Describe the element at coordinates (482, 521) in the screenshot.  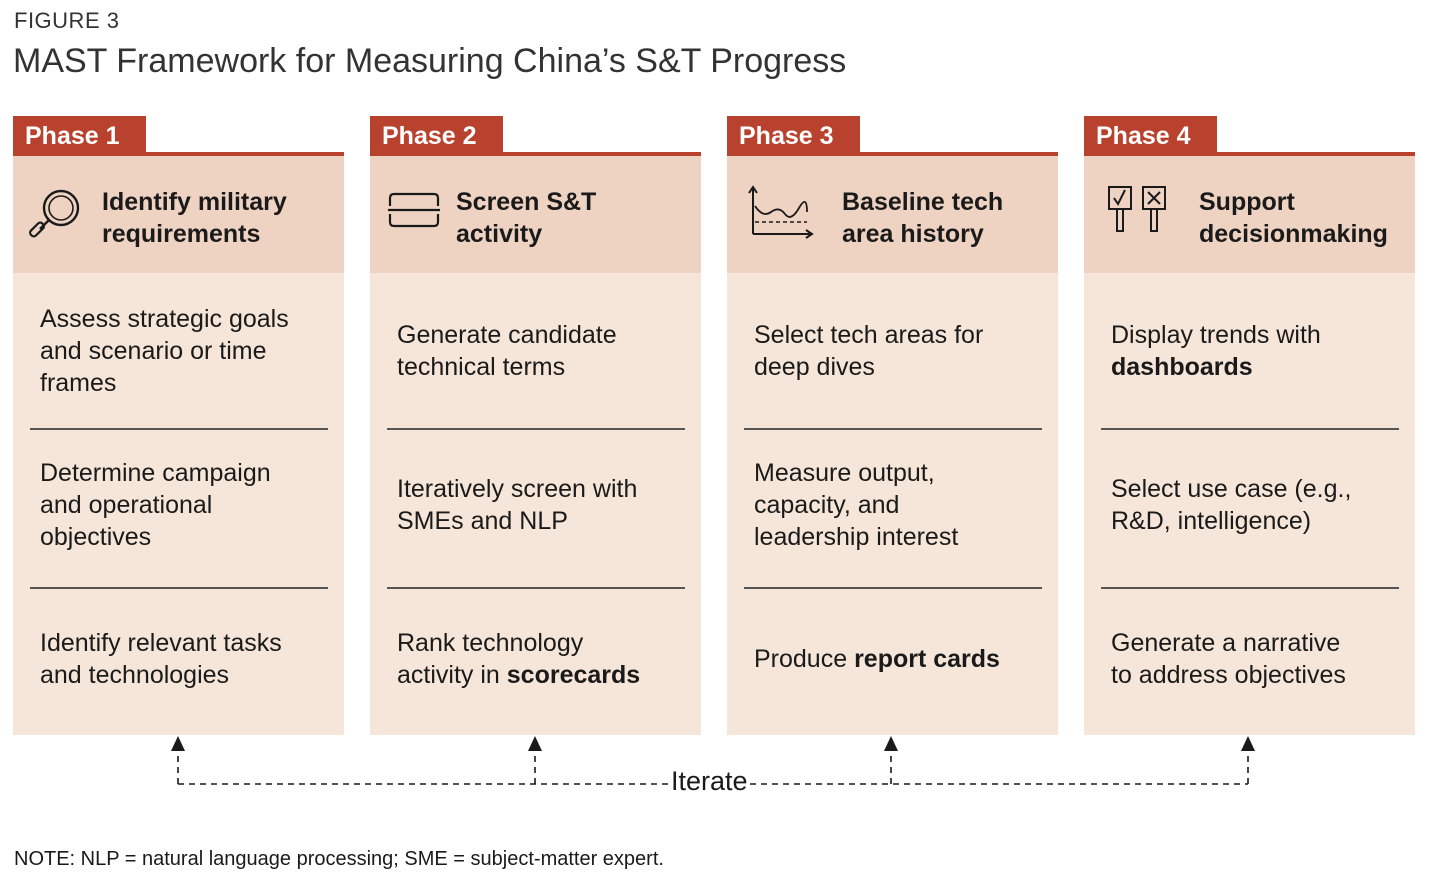
I see `text: SMEs and NLP` at that location.